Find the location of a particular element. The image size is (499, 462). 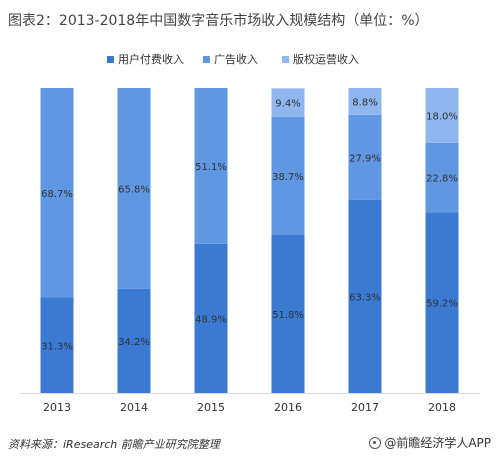

data-label-2018-s1: 22.8% is located at coordinates (442, 179).